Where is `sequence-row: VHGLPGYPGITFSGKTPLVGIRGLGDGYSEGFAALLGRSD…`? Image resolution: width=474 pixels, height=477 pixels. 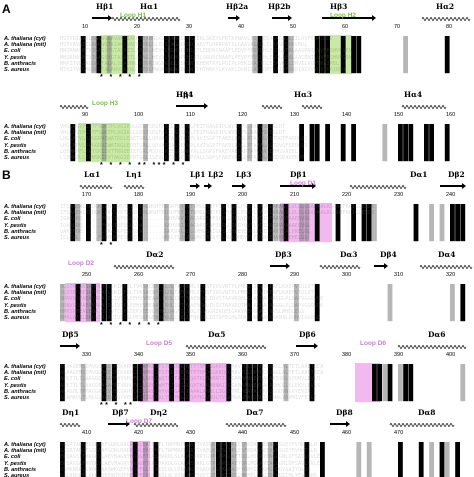
sequence-row: VHGLPGYPGITFSGKTPLVGIRGLGDGYSEGFAALLGRSD… is located at coordinates (173, 133).